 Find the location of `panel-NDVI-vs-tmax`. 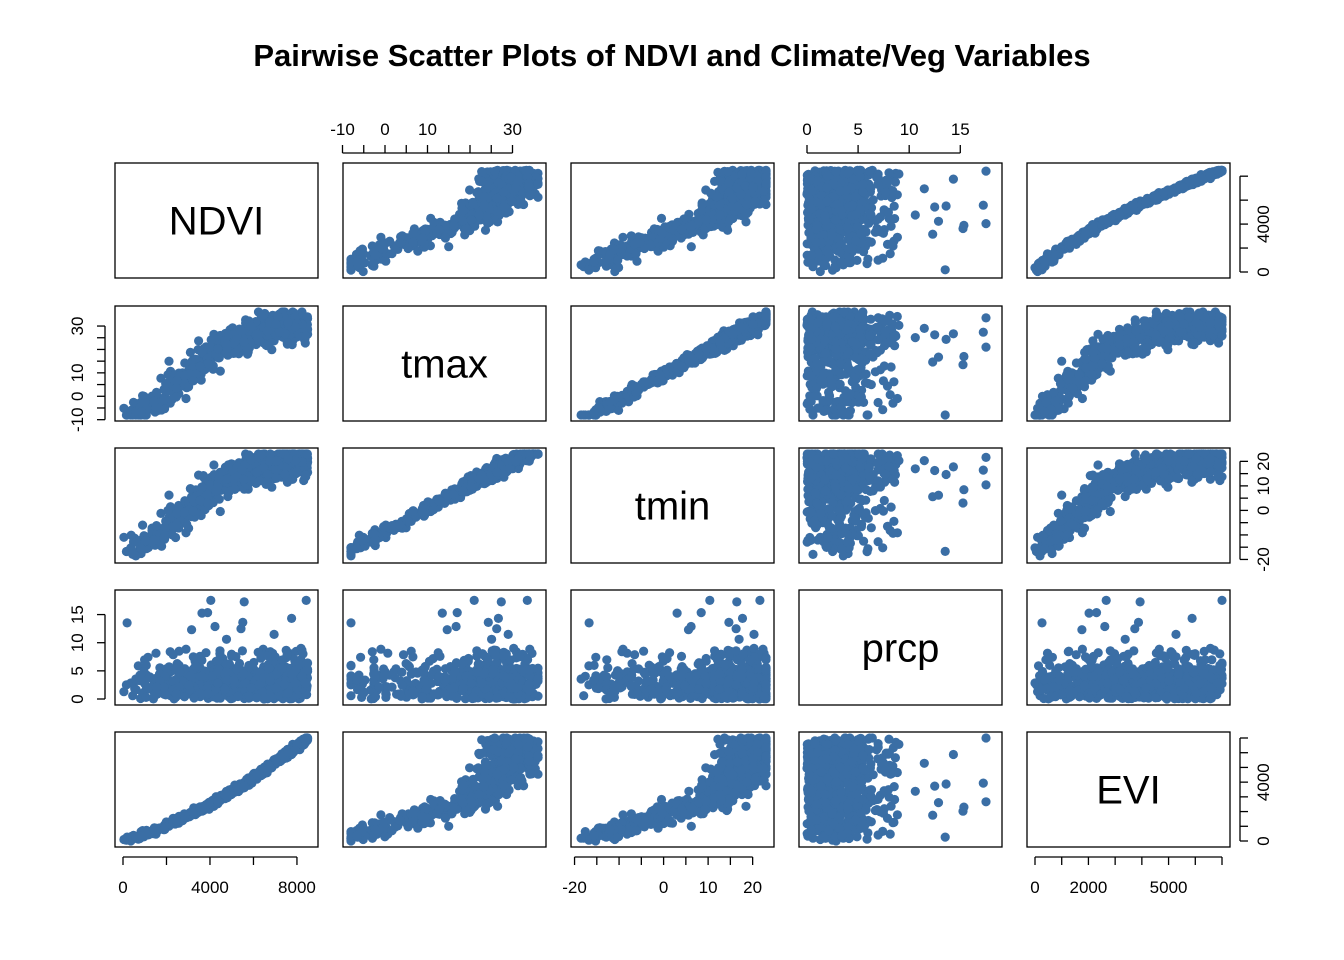

panel-NDVI-vs-tmax is located at coordinates (444, 220).